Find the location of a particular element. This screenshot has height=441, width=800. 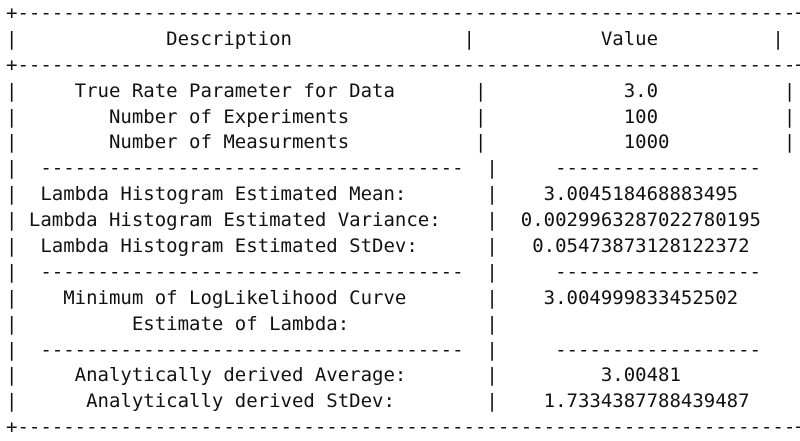

row-num-experiments: | Number of Experiments | 100 | is located at coordinates (401, 116).